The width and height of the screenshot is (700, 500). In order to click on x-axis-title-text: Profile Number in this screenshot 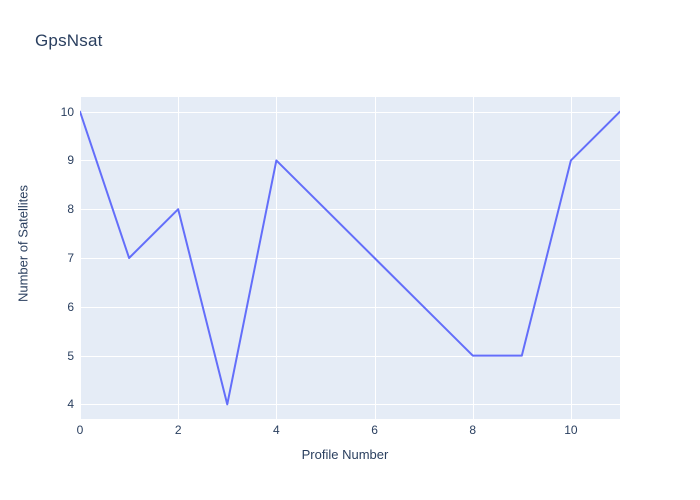, I will do `click(345, 454)`.